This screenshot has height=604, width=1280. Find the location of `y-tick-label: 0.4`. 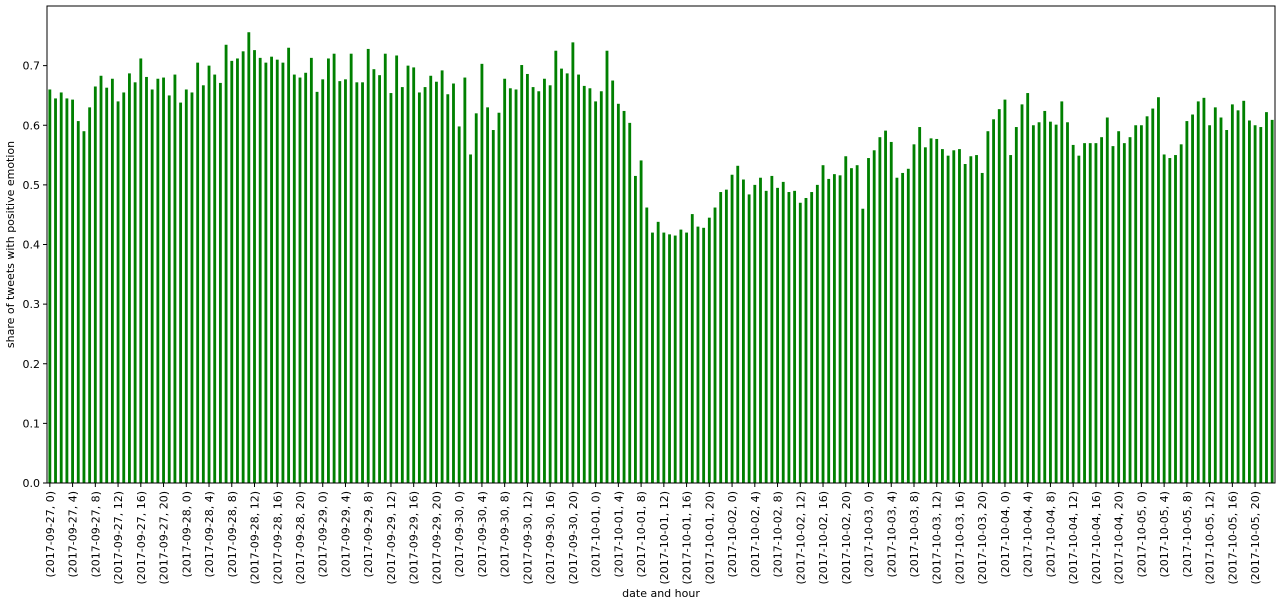

y-tick-label: 0.4 is located at coordinates (32, 245).